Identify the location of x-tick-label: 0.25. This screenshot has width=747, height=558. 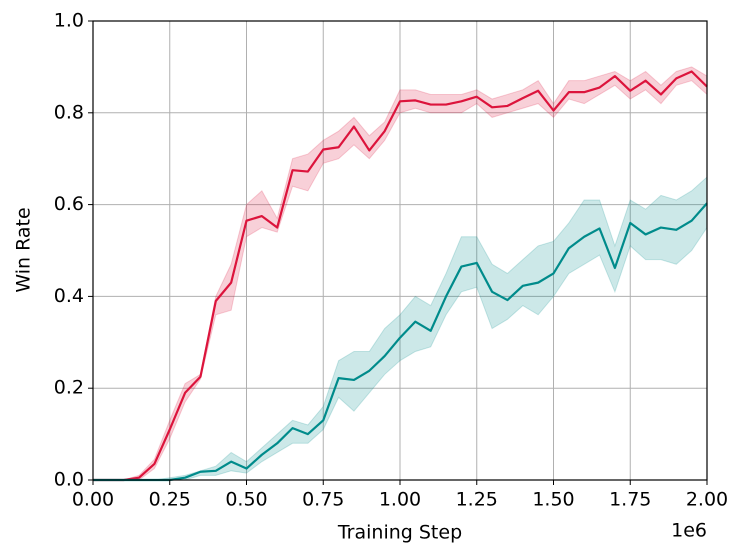
(170, 500).